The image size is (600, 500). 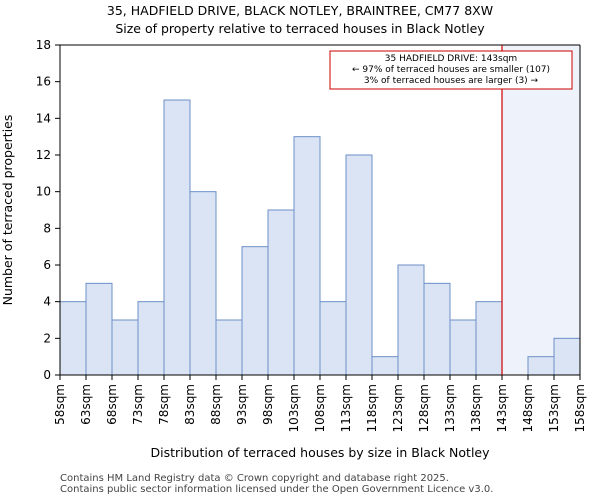 I want to click on x-tick-label: 133sqm, so click(x=450, y=408).